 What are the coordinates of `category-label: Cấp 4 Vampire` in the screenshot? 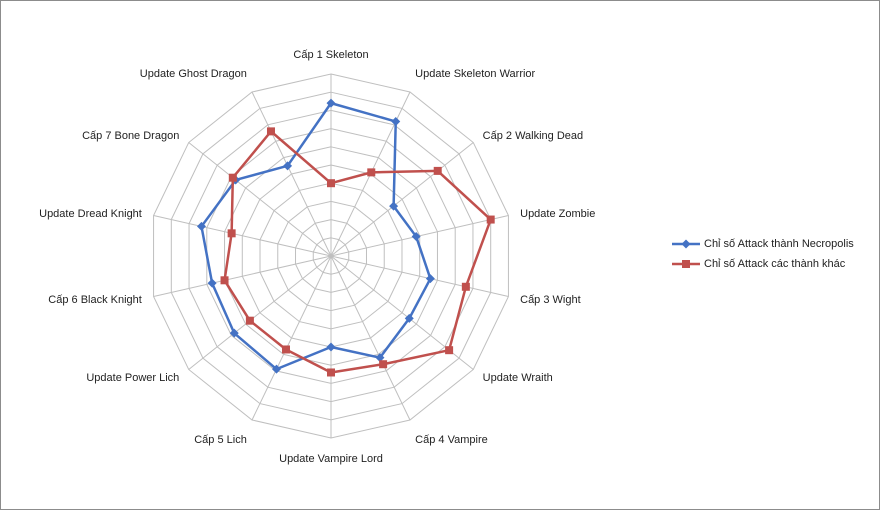 It's located at (451, 440).